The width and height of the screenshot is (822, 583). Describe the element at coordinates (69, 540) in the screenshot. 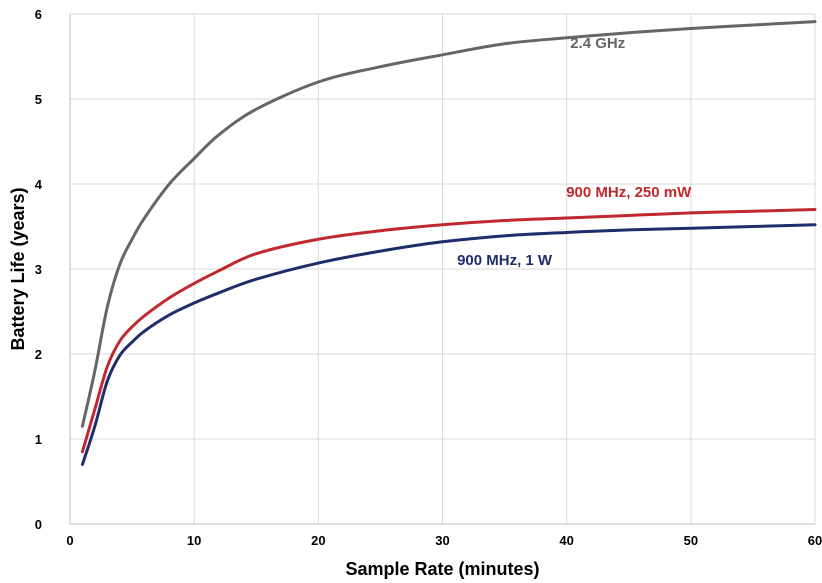

I see `x-tick-label: 0` at that location.